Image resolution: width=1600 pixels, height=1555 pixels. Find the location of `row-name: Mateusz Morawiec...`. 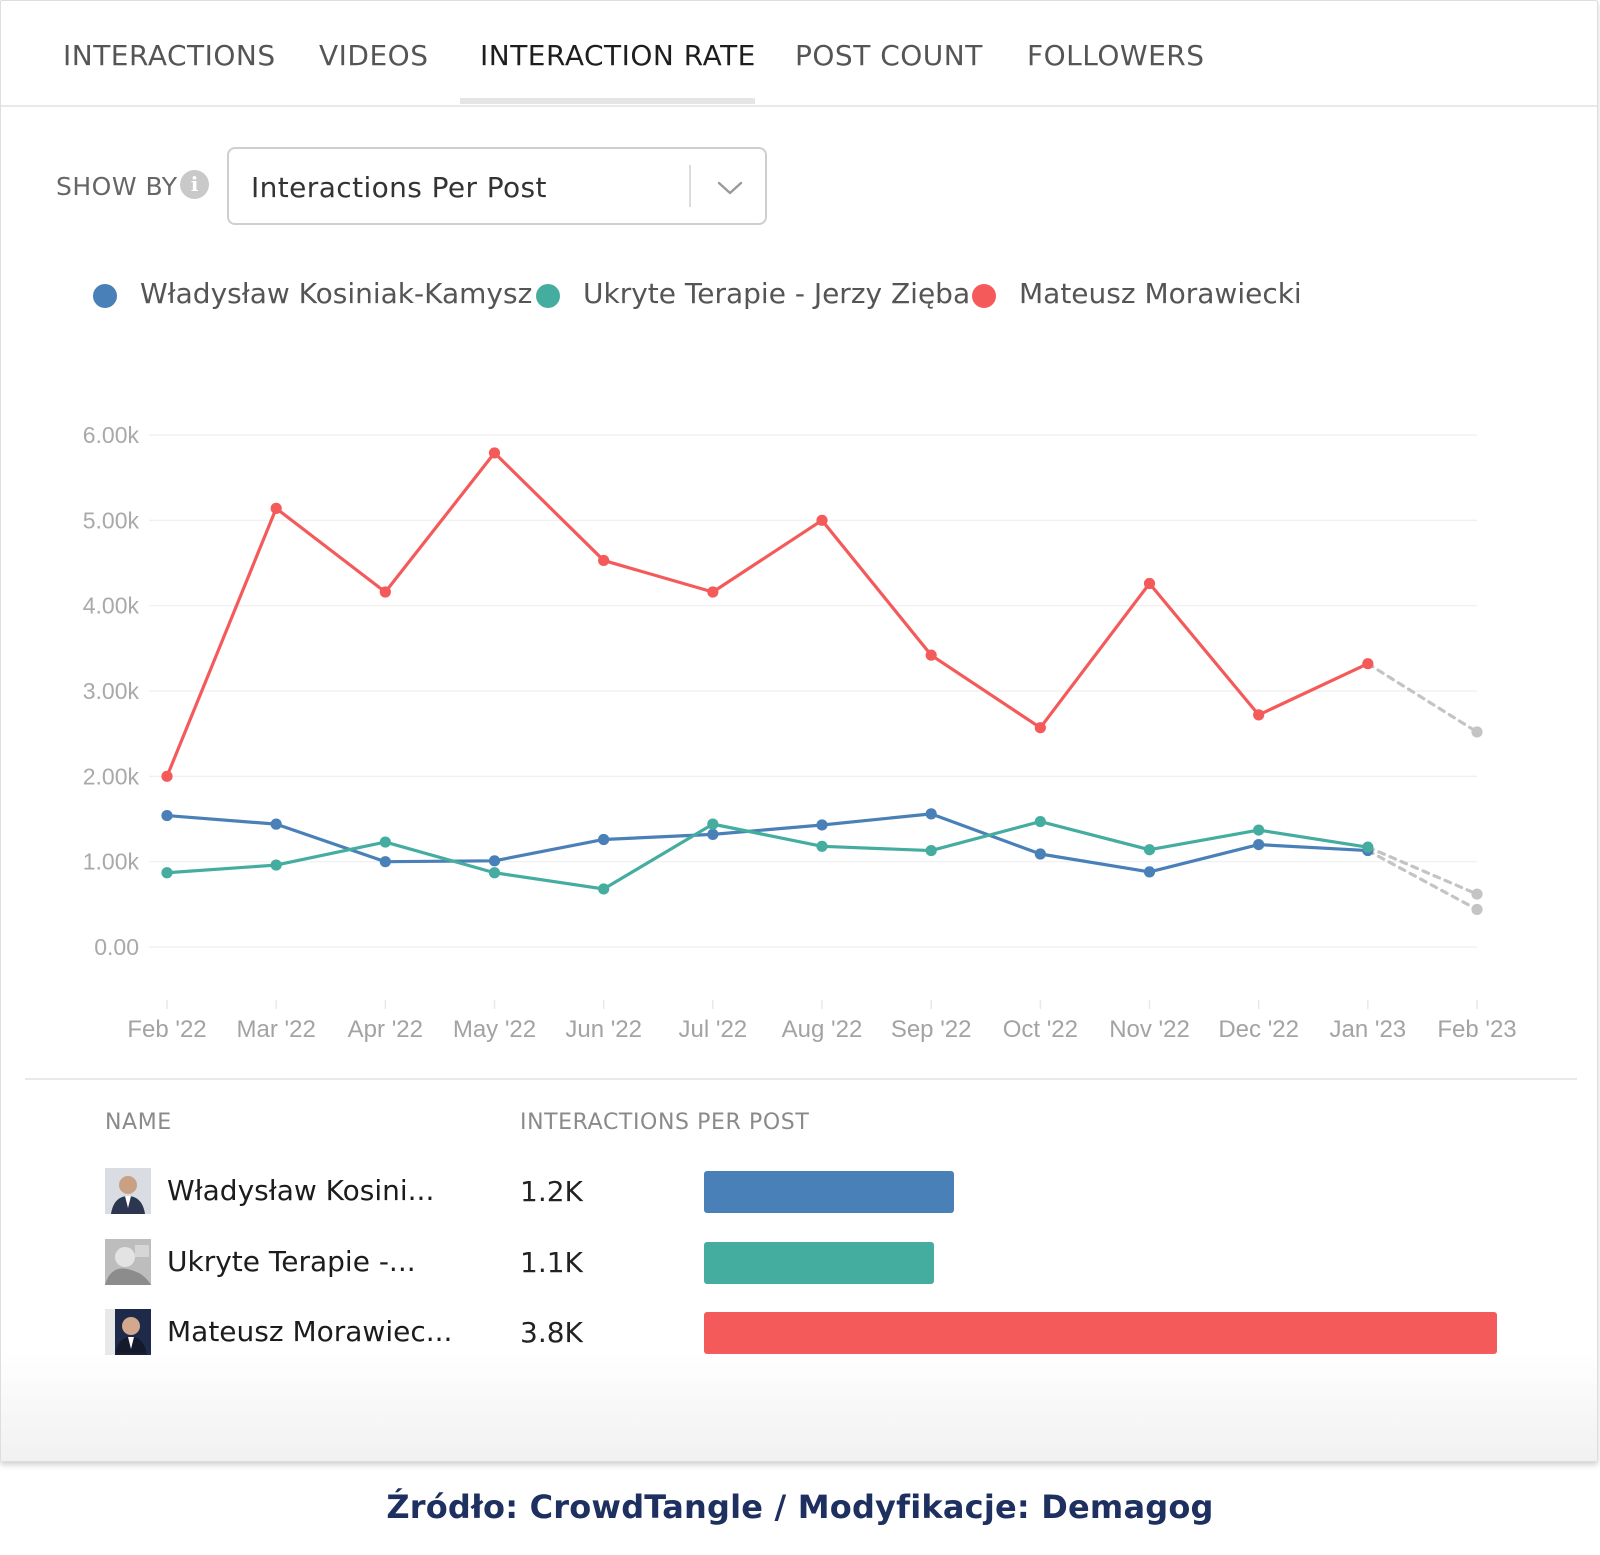

row-name: Mateusz Morawiec... is located at coordinates (310, 1331).